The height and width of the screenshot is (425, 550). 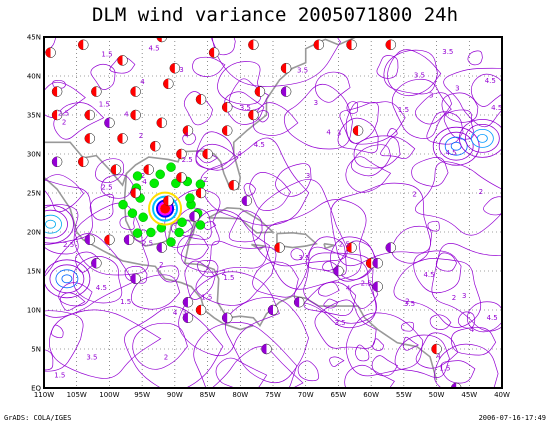 What do you see at coordinates (36, 389) in the screenshot?
I see `y-tick-label: EQ` at bounding box center [36, 389].